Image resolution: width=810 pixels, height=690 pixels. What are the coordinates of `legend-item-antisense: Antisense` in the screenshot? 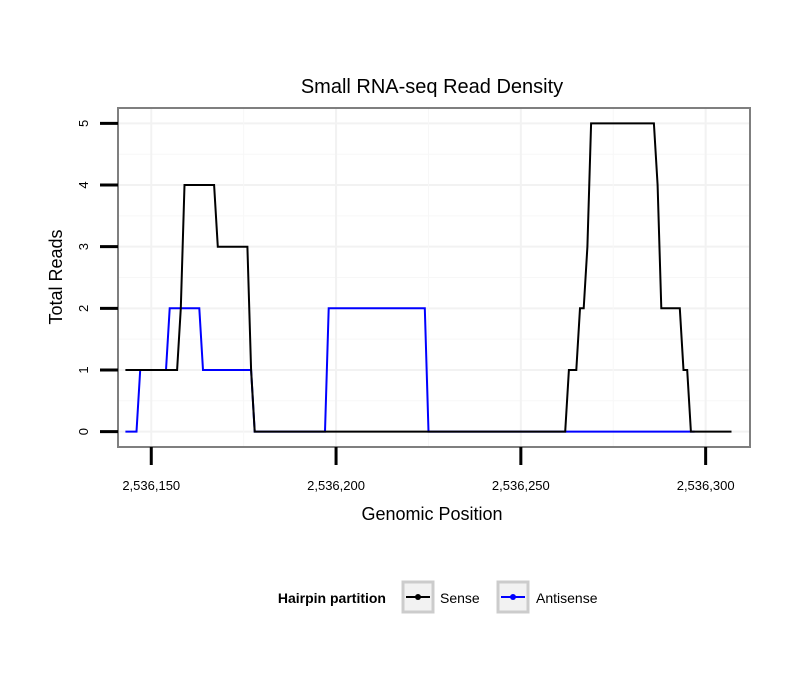 It's located at (547, 597).